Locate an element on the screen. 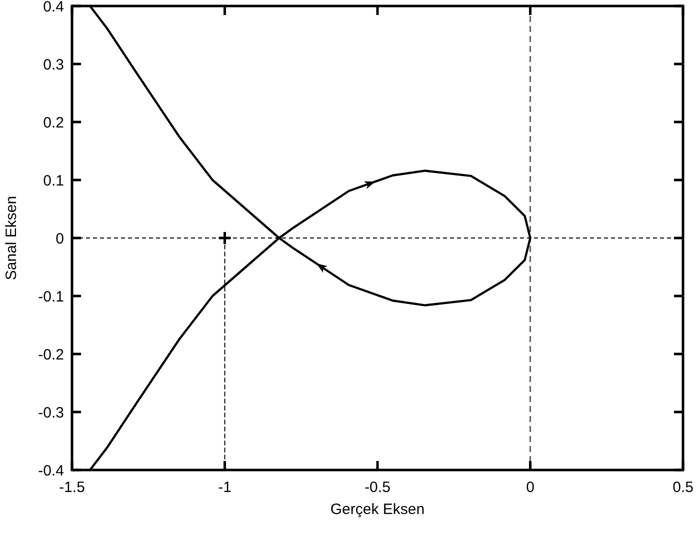 This screenshot has width=696, height=537. x-tick-label: 0 is located at coordinates (530, 487).